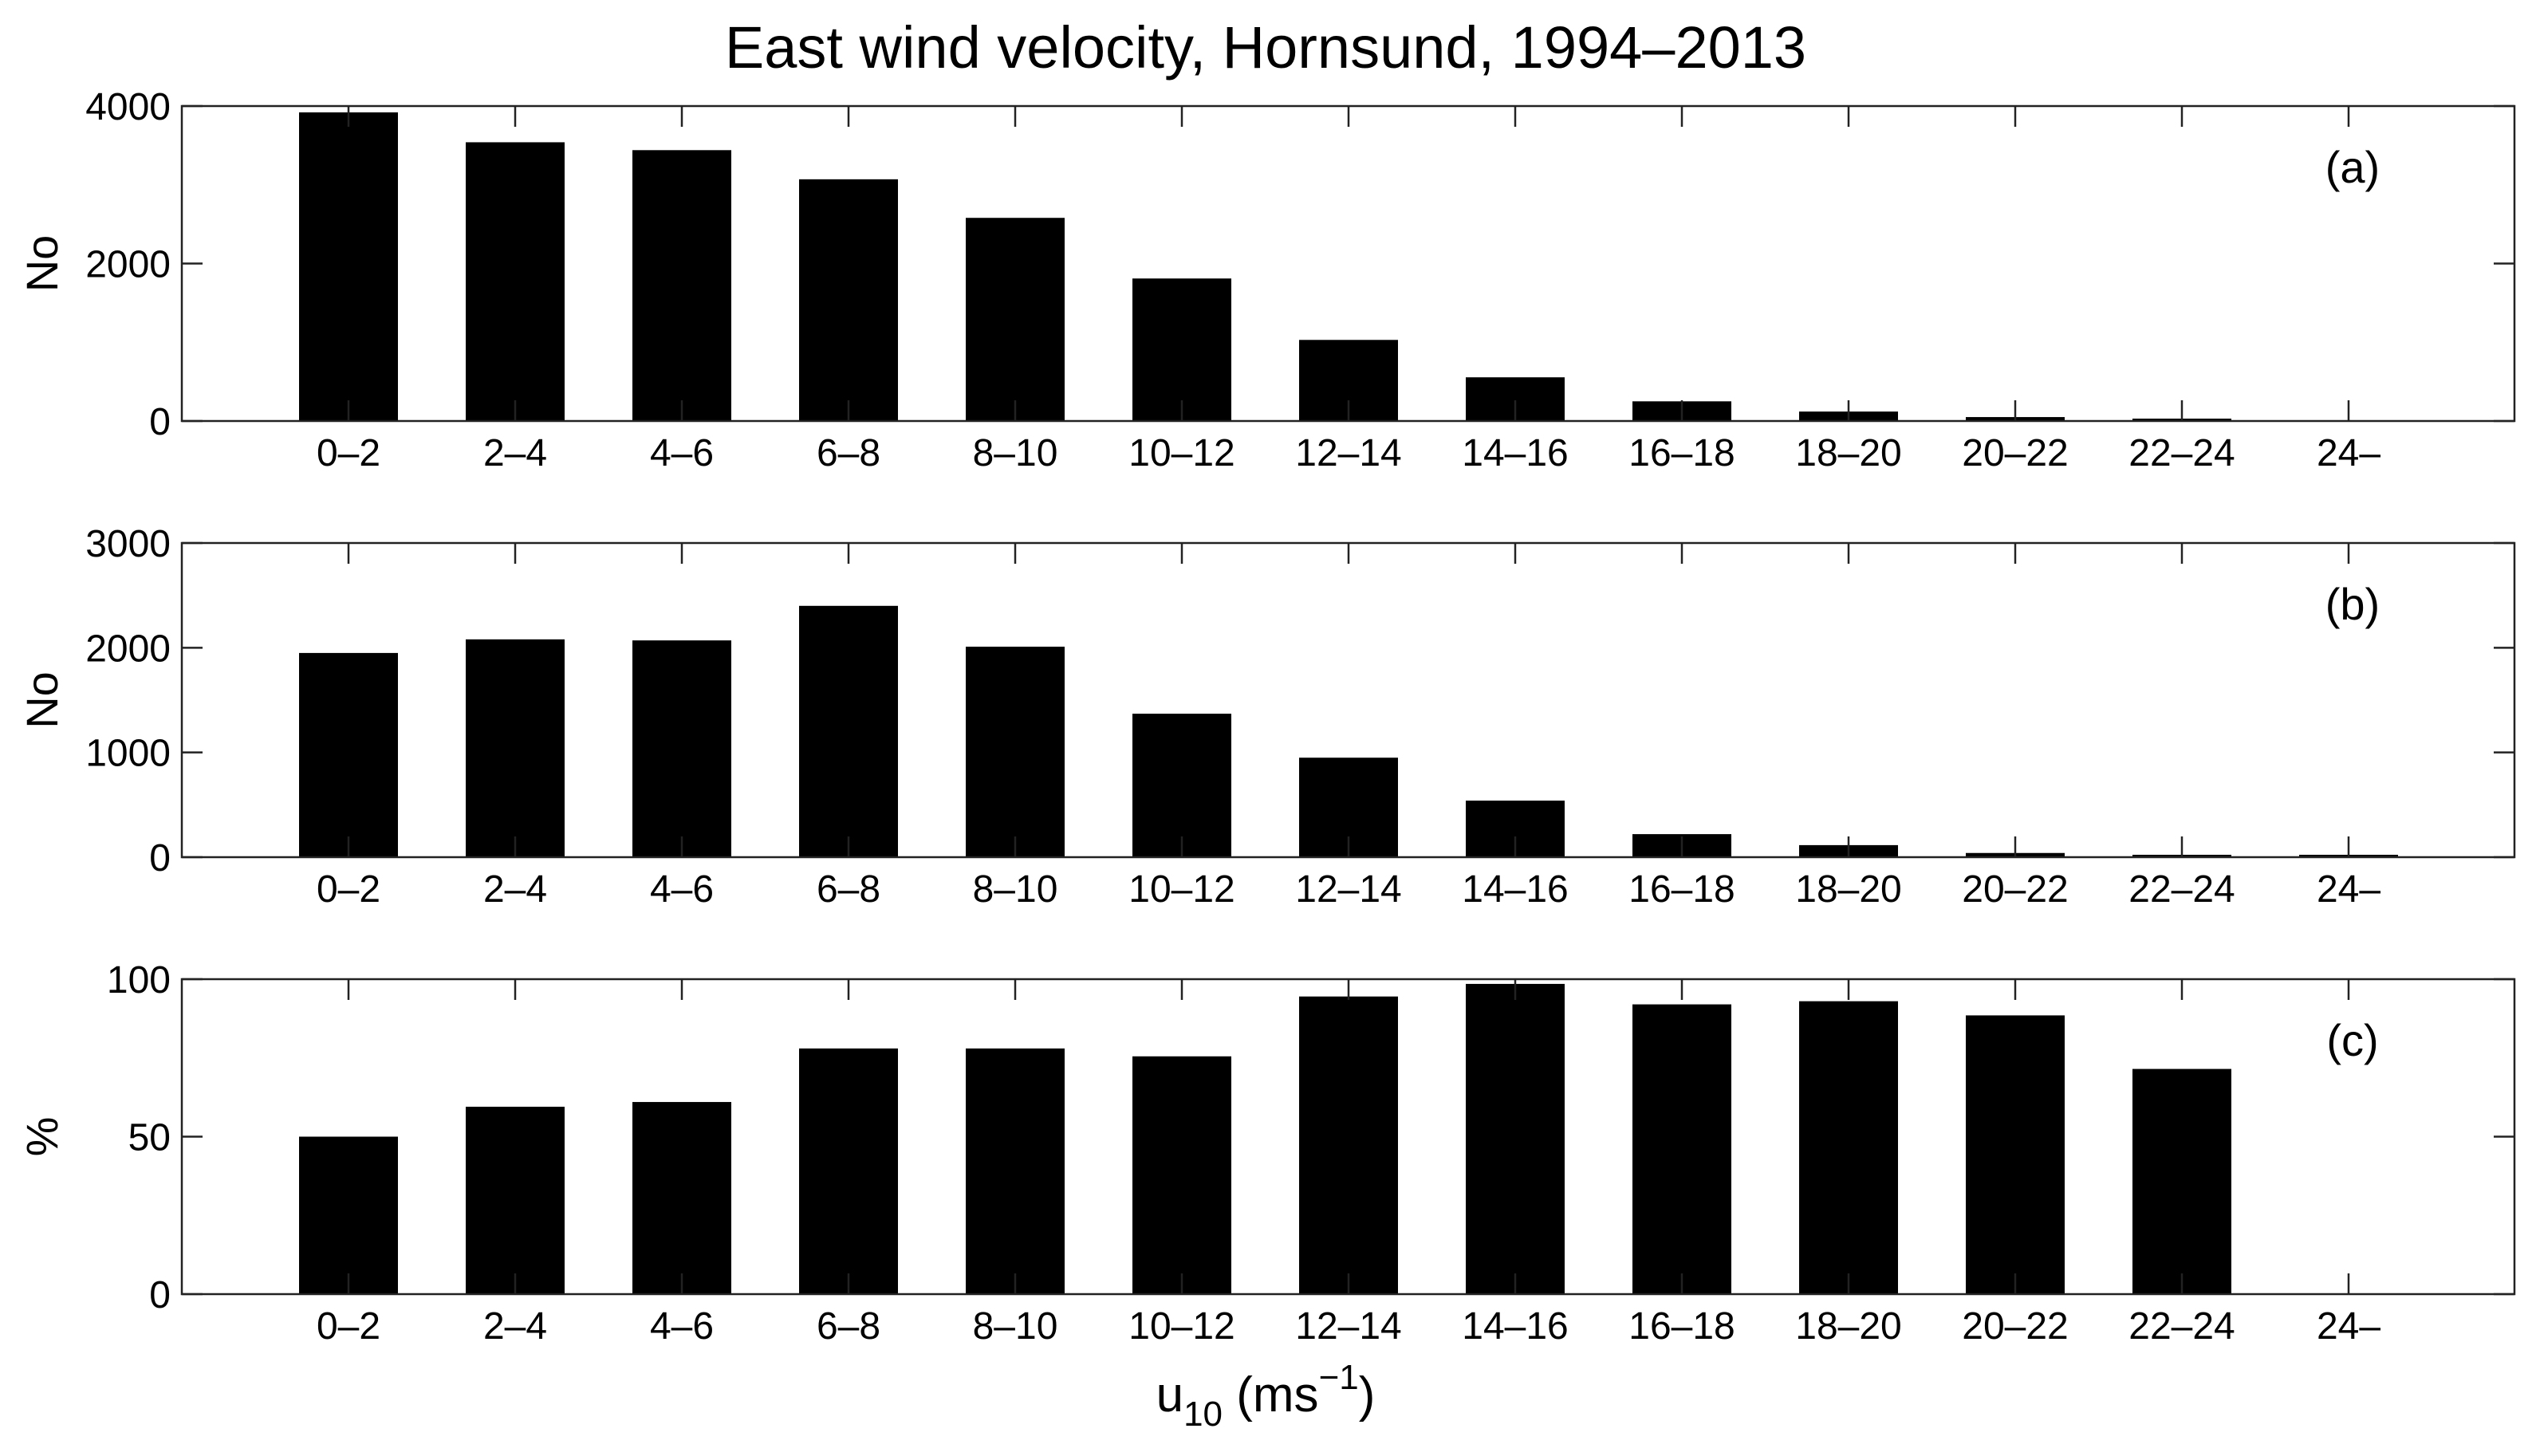 The image size is (2532, 1456). What do you see at coordinates (1339, 1377) in the screenshot?
I see `x-axis-label-exponent: −1` at bounding box center [1339, 1377].